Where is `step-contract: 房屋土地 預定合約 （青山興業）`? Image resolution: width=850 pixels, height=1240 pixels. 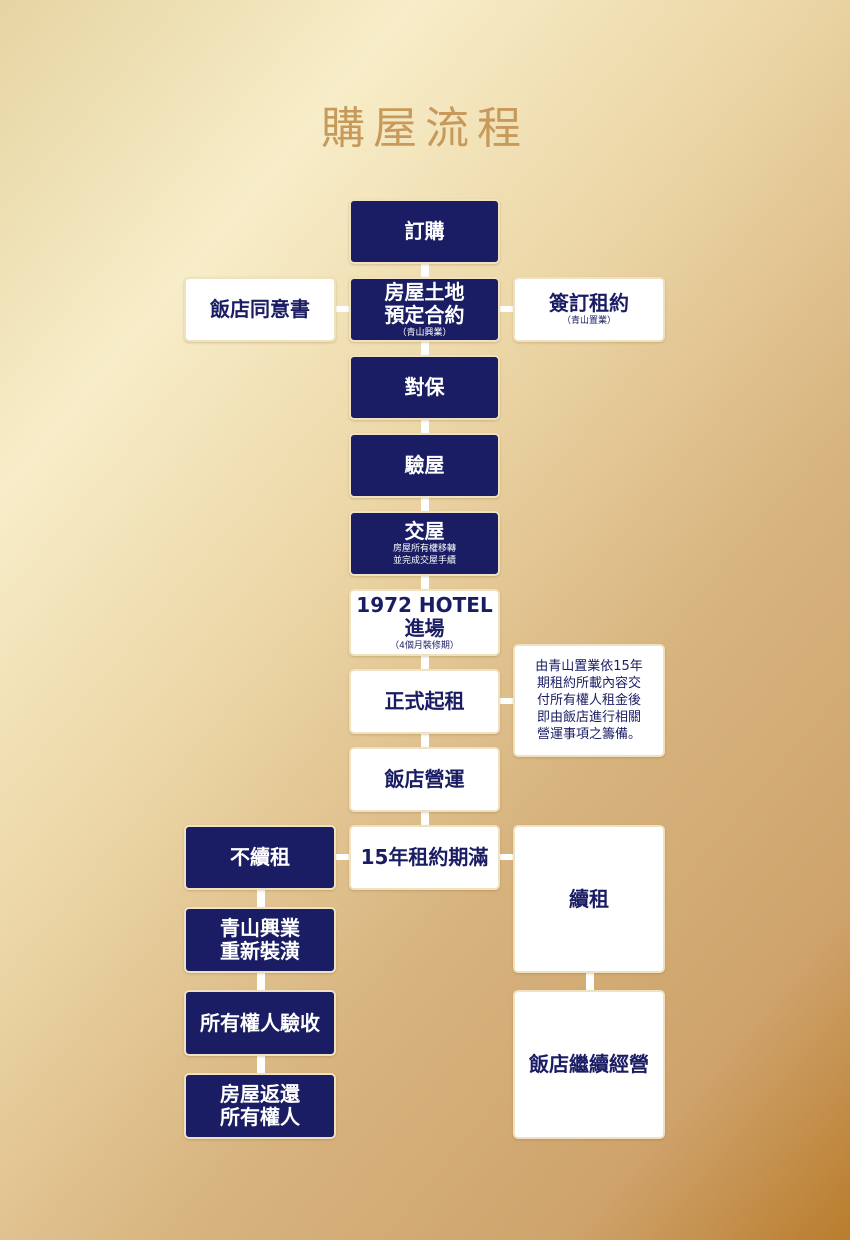 step-contract: 房屋土地 預定合約 （青山興業） is located at coordinates (424, 309).